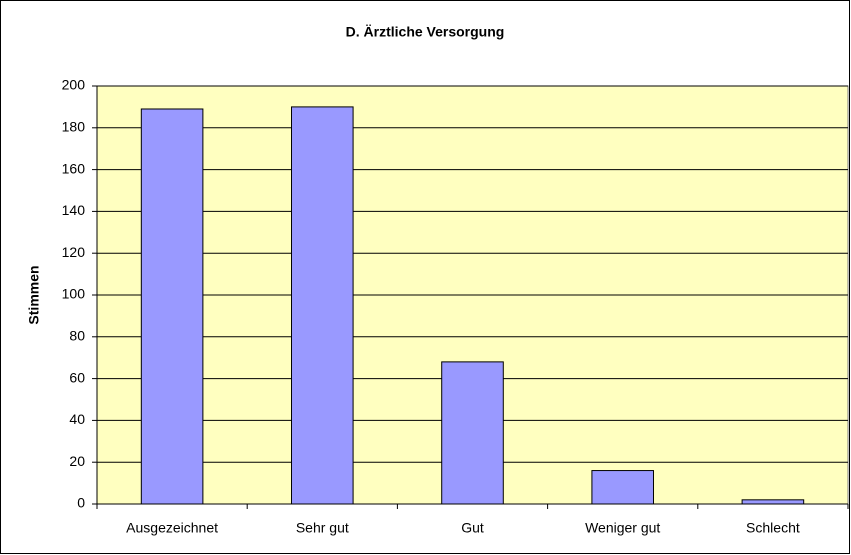 The image size is (851, 555). What do you see at coordinates (74, 127) in the screenshot?
I see `y-tick-label: 180` at bounding box center [74, 127].